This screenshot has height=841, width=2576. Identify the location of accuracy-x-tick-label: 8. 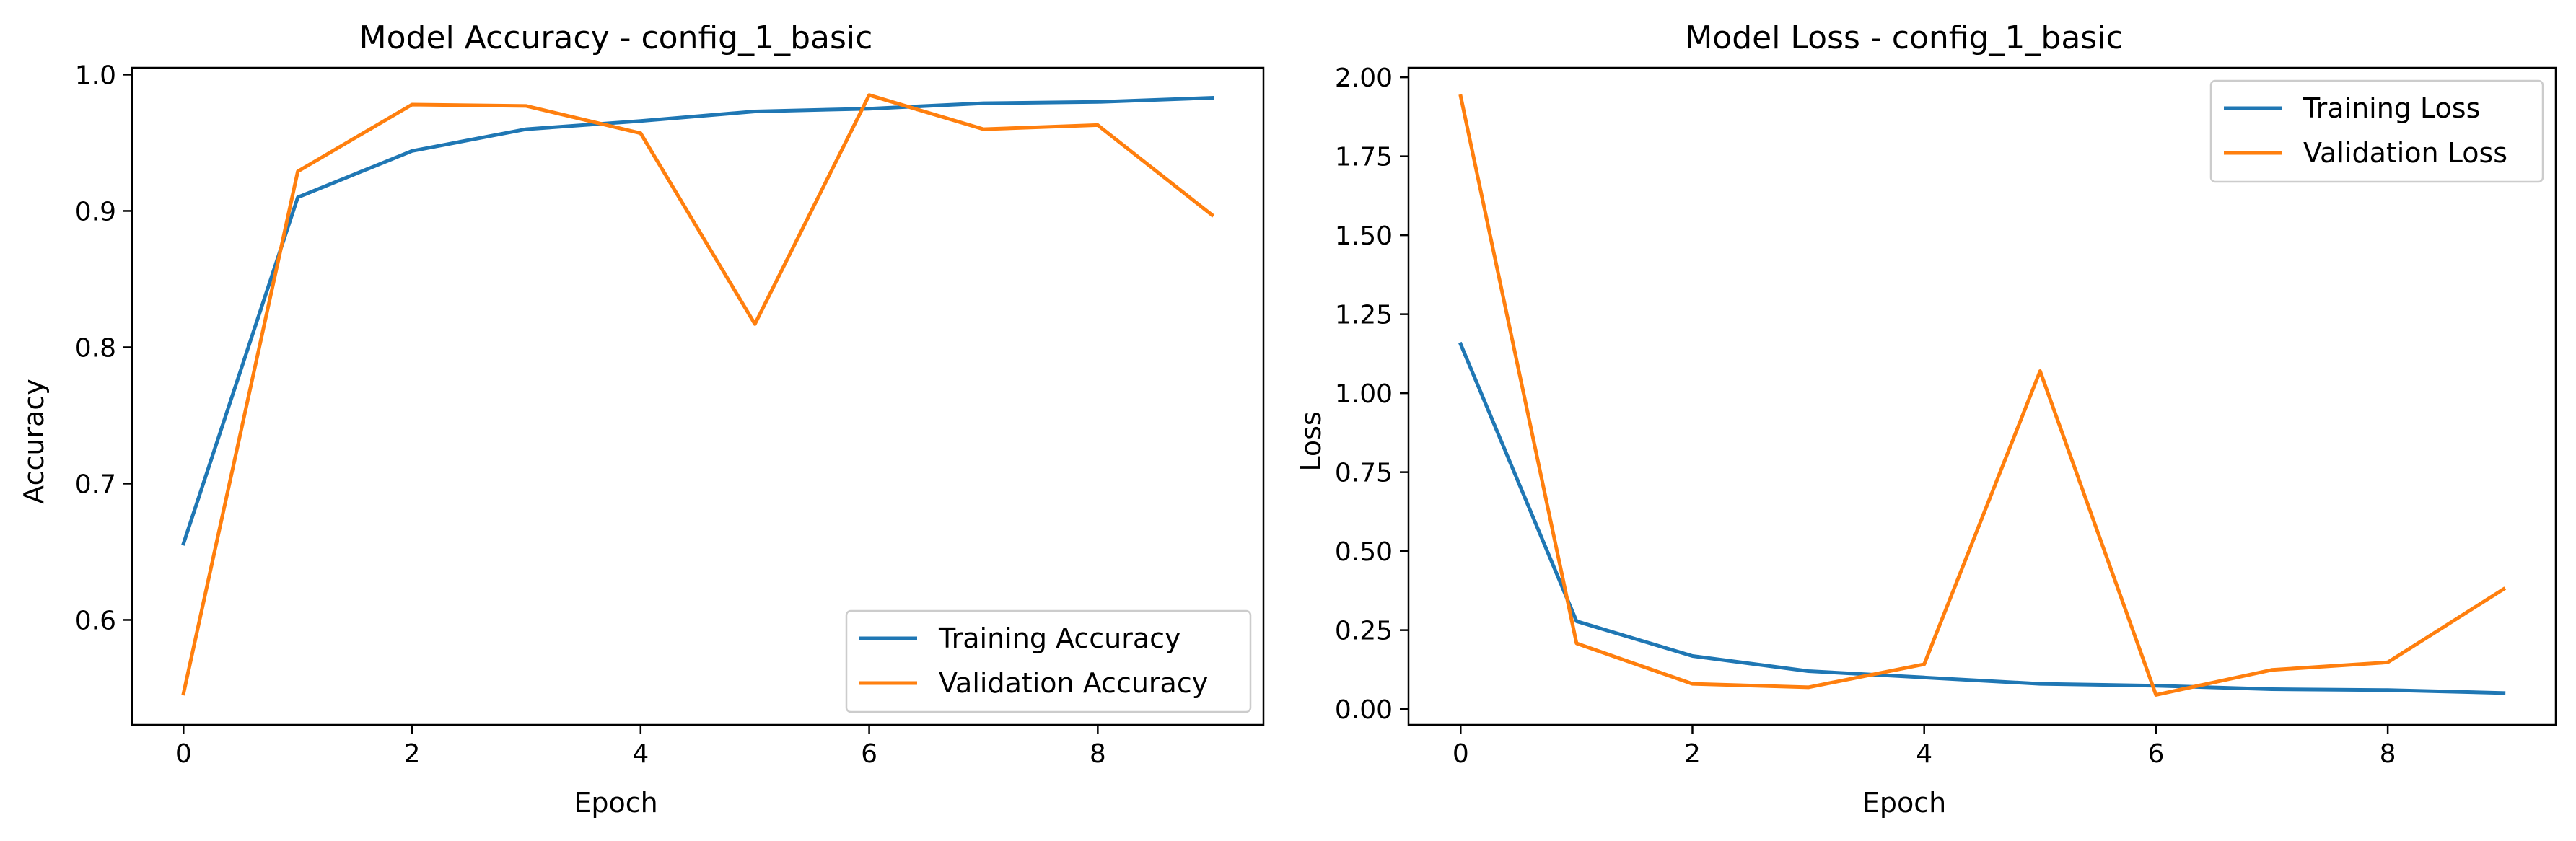
(1098, 754).